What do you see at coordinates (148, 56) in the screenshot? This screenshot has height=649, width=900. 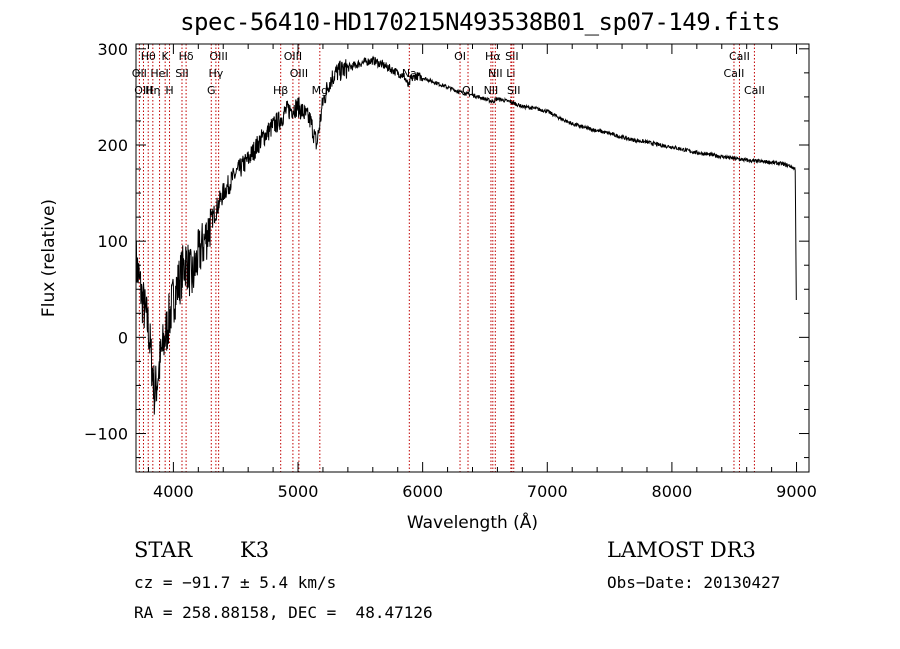 I see `line-marker-label-0: Hθ` at bounding box center [148, 56].